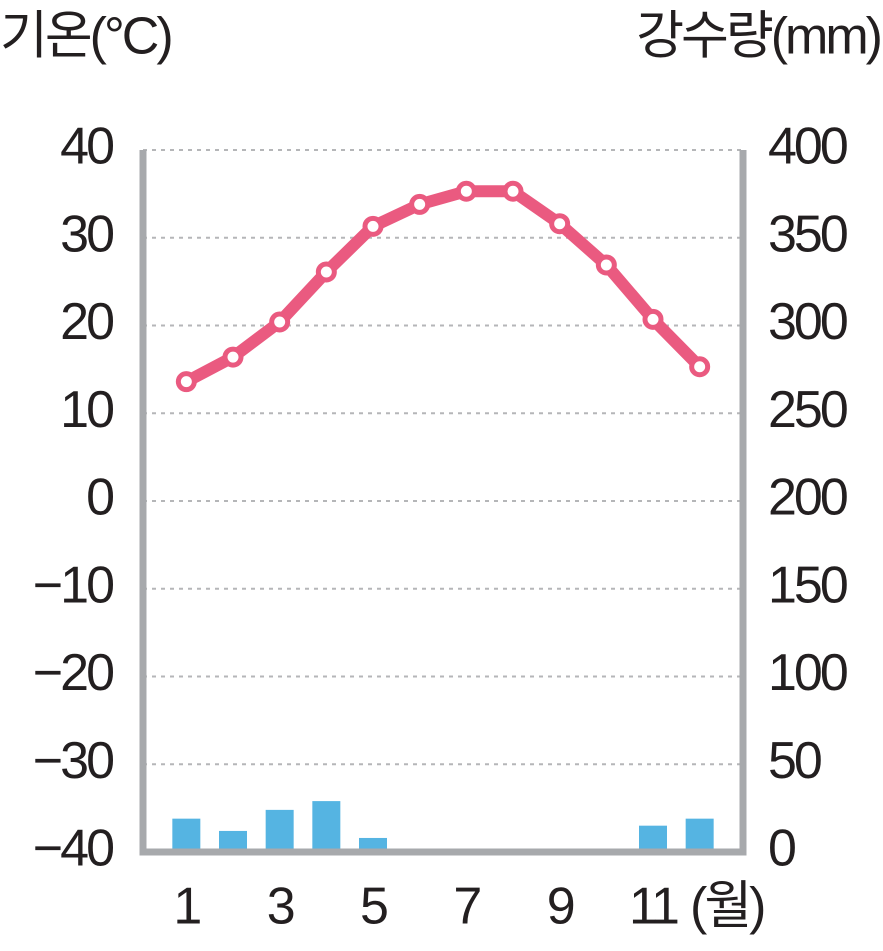 This screenshot has width=883, height=951. I want to click on y-tick-label: −20, so click(73, 673).